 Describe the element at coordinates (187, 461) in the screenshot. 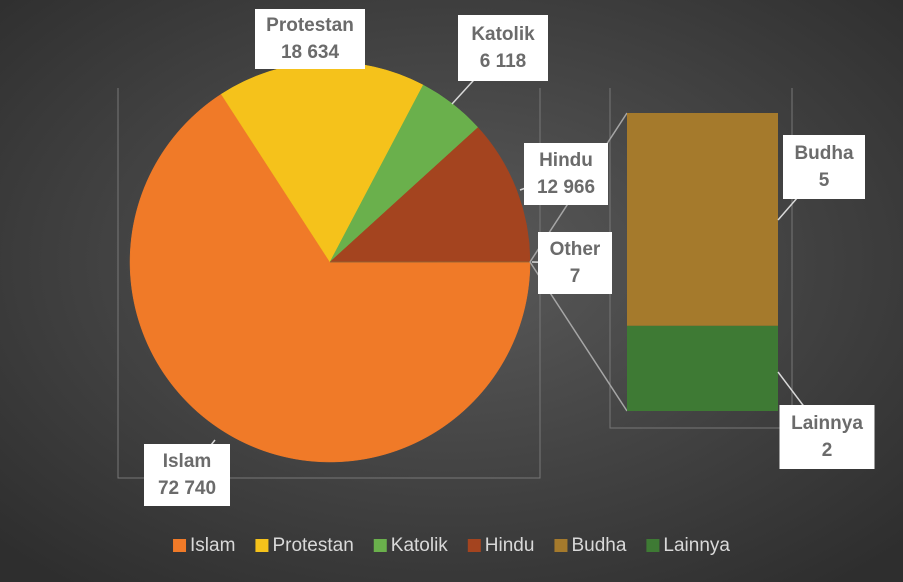

I see `label-category: Islam` at that location.